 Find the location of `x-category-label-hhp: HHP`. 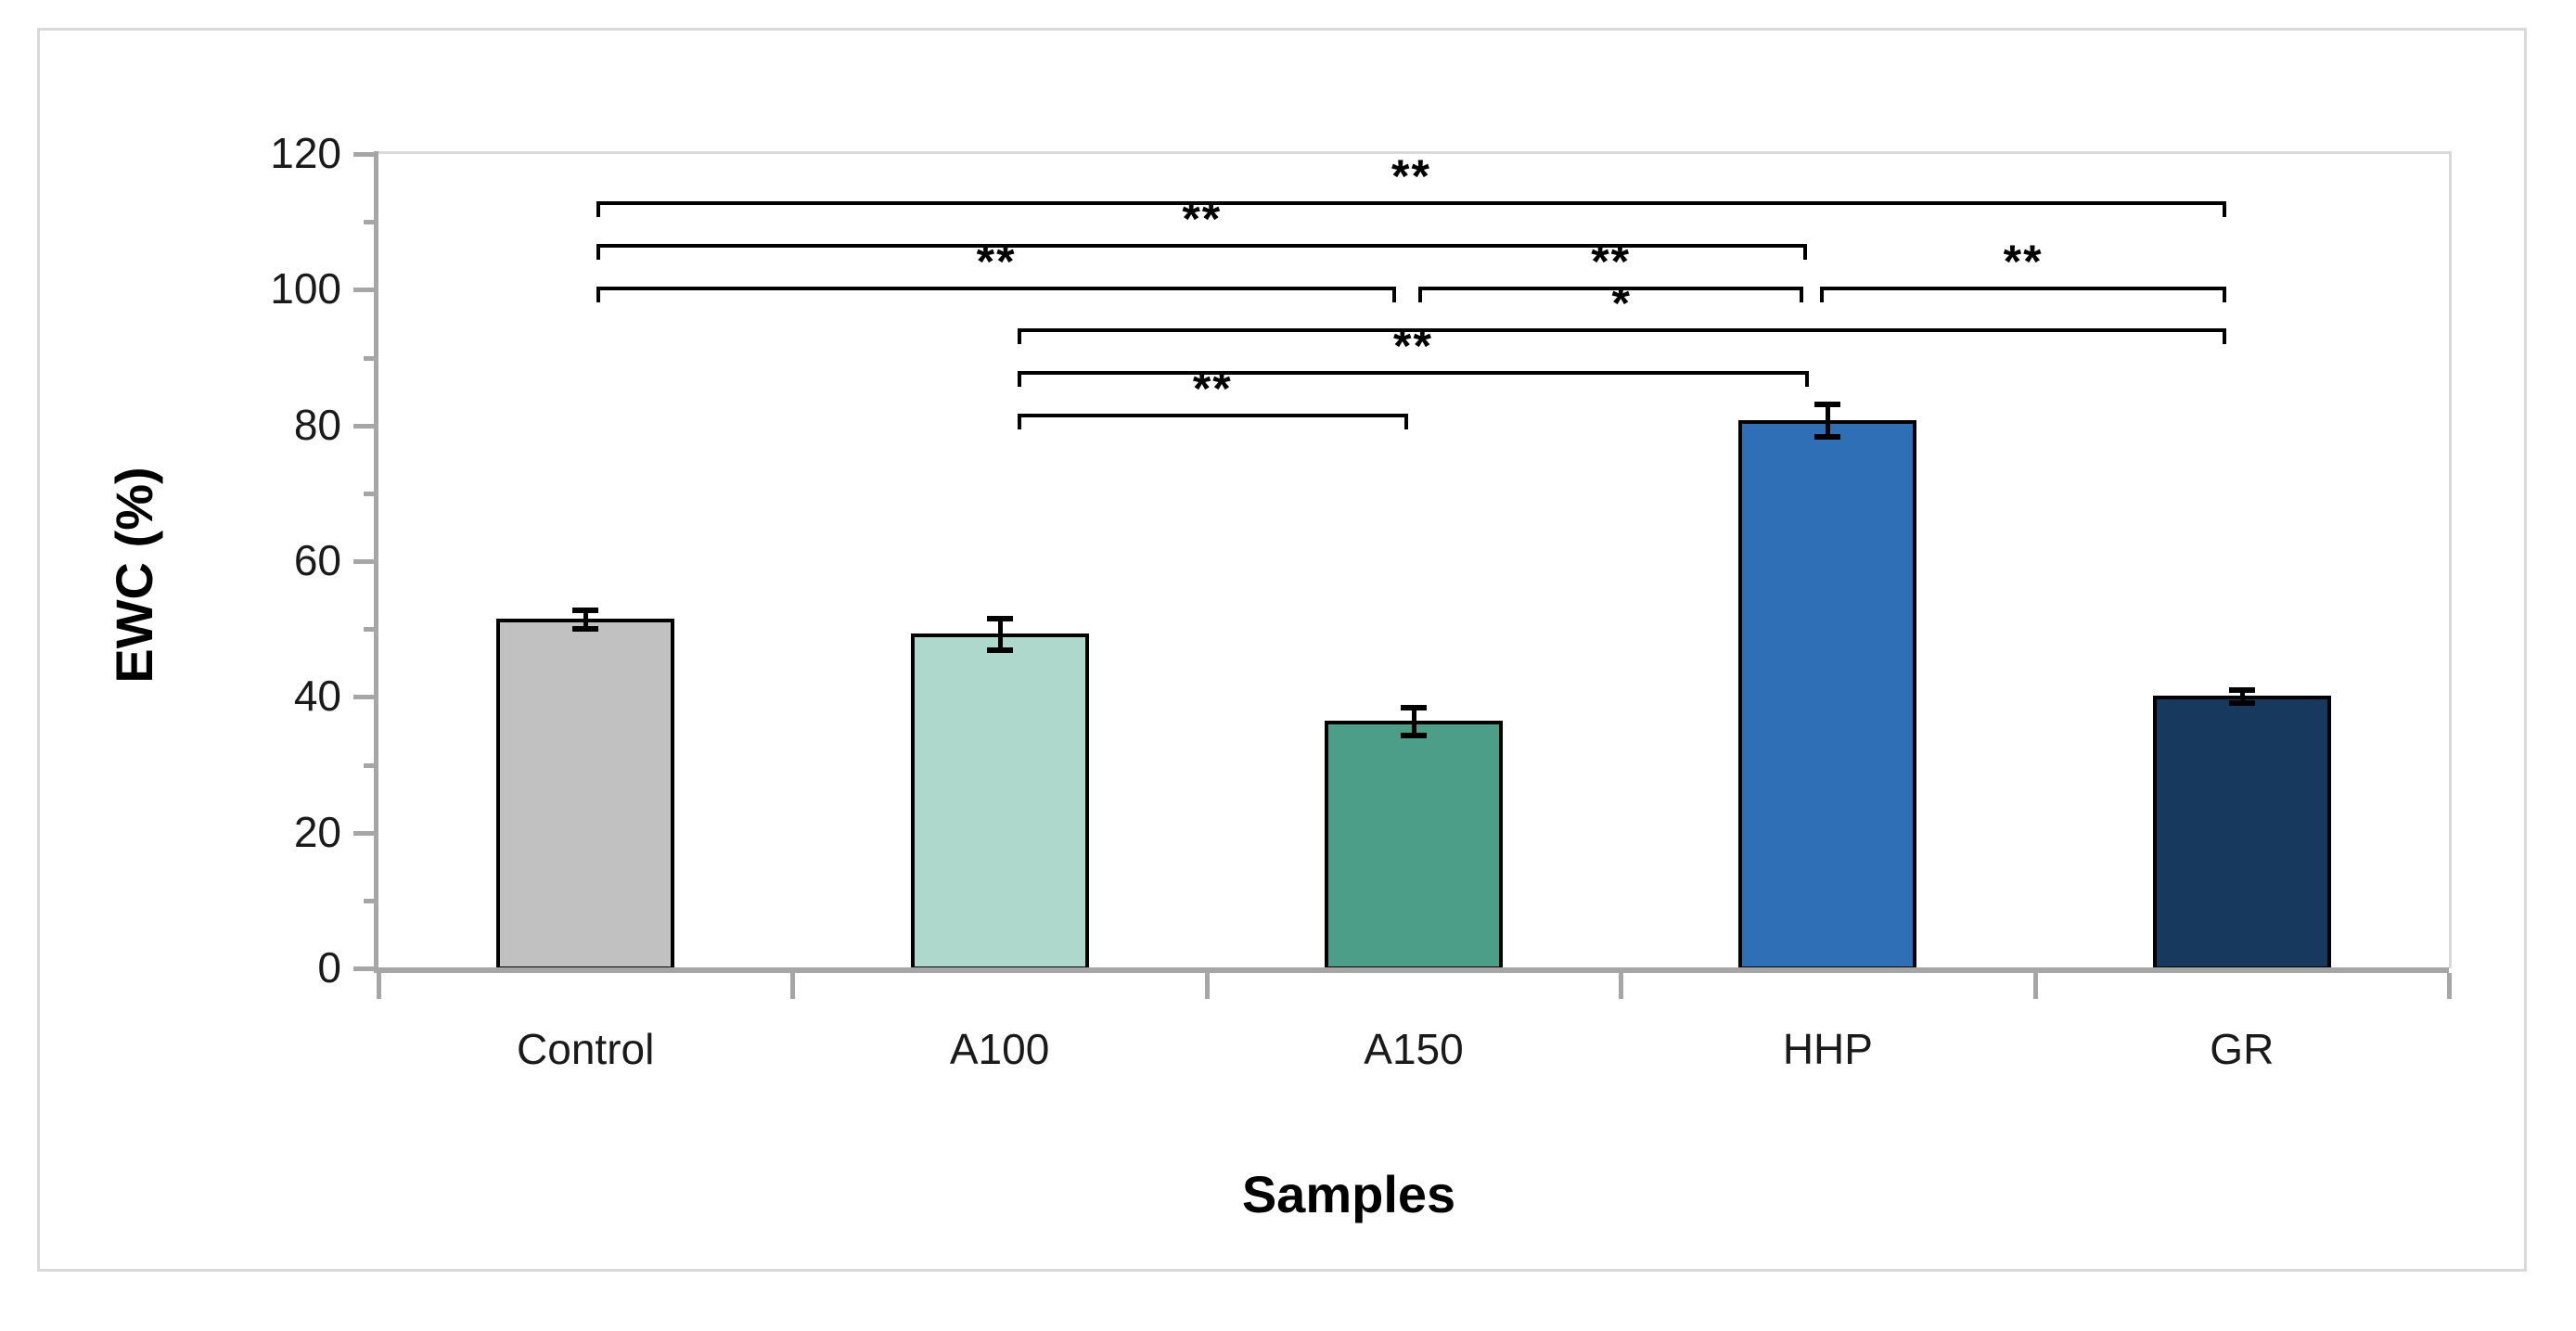

x-category-label-hhp: HHP is located at coordinates (1827, 1049).